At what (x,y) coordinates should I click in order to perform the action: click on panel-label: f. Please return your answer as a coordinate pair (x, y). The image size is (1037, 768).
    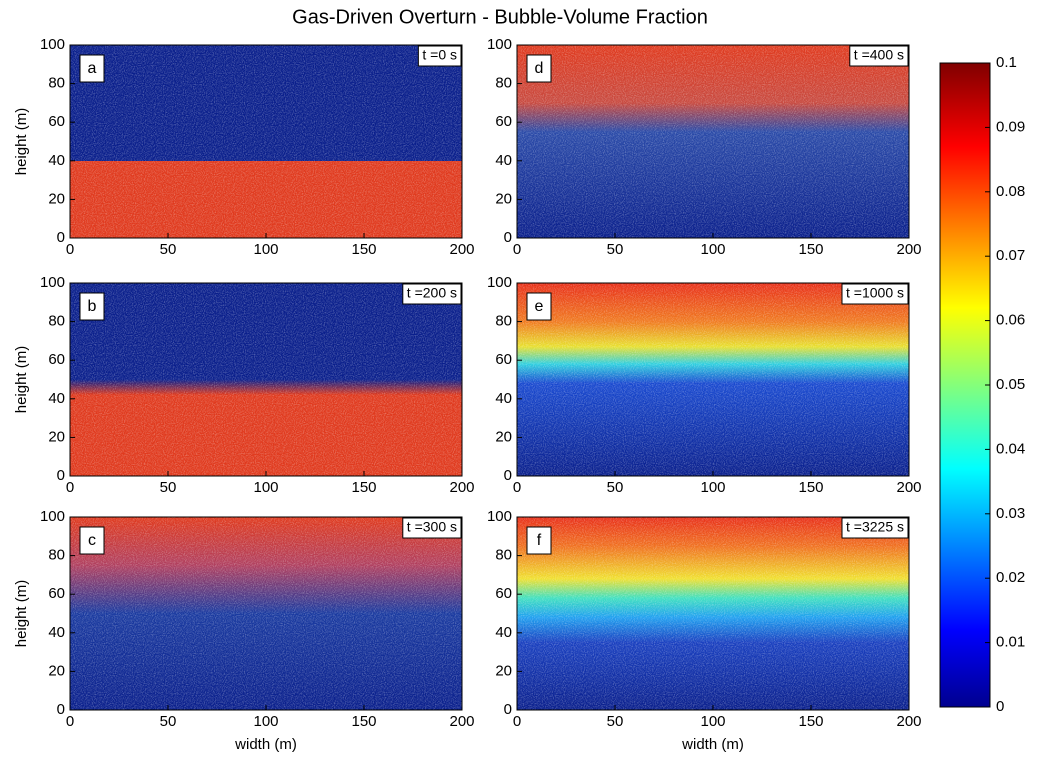
    Looking at the image, I should click on (539, 540).